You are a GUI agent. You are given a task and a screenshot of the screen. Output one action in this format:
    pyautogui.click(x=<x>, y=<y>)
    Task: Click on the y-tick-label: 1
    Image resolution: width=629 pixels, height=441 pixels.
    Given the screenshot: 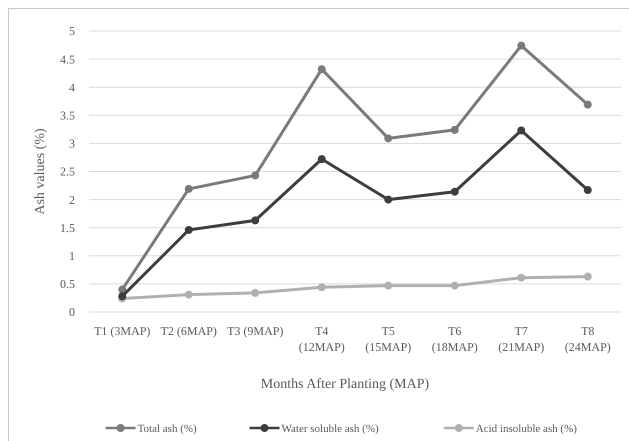 What is the action you would take?
    pyautogui.click(x=72, y=256)
    